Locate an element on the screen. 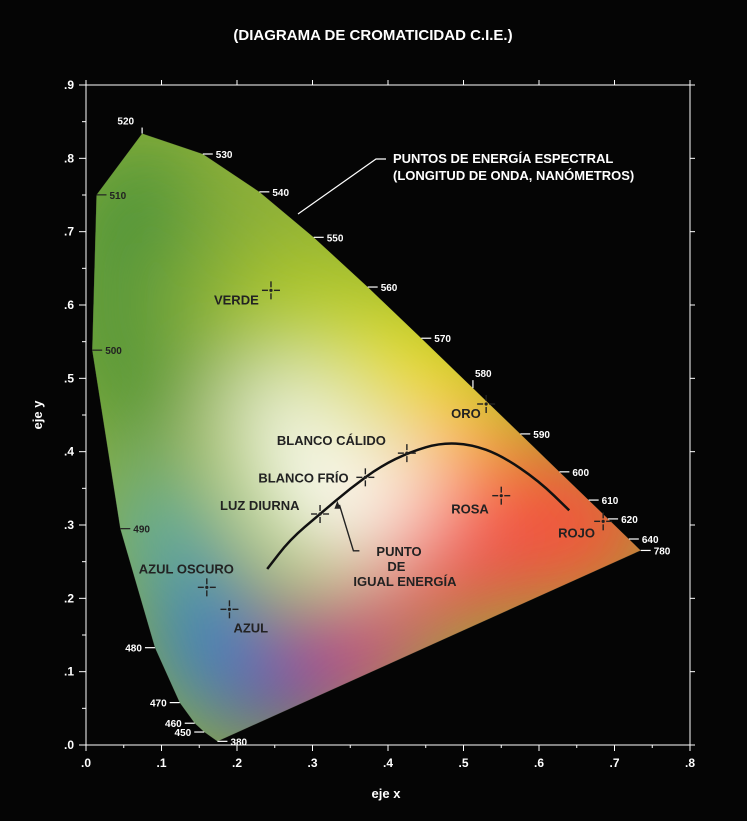 This screenshot has height=821, width=747. wavelength-label: 780 is located at coordinates (662, 551).